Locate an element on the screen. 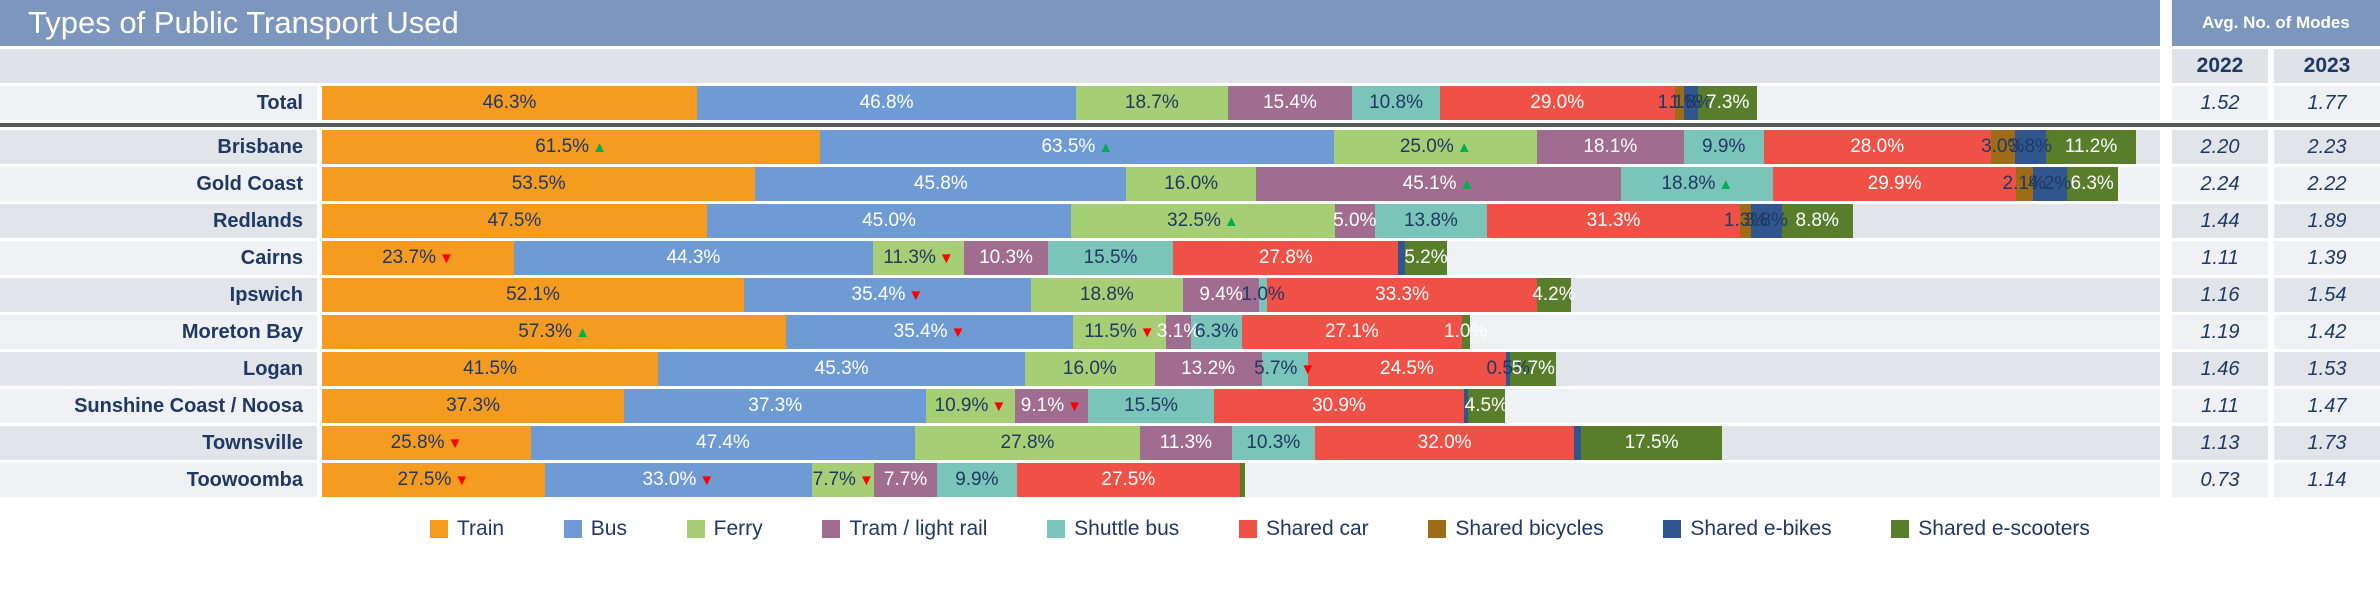 Image resolution: width=2380 pixels, height=610 pixels. avg-modes-2022: 0.73 is located at coordinates (2220, 480).